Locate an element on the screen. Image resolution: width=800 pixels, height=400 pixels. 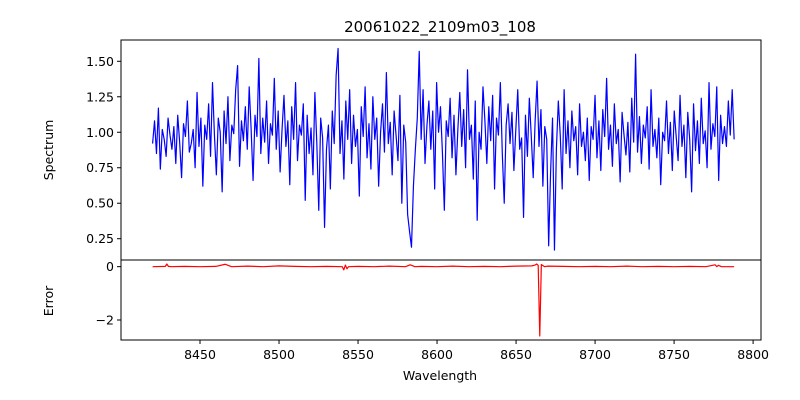
spectrum-y-tick-label: 1.00 is located at coordinates (100, 132).